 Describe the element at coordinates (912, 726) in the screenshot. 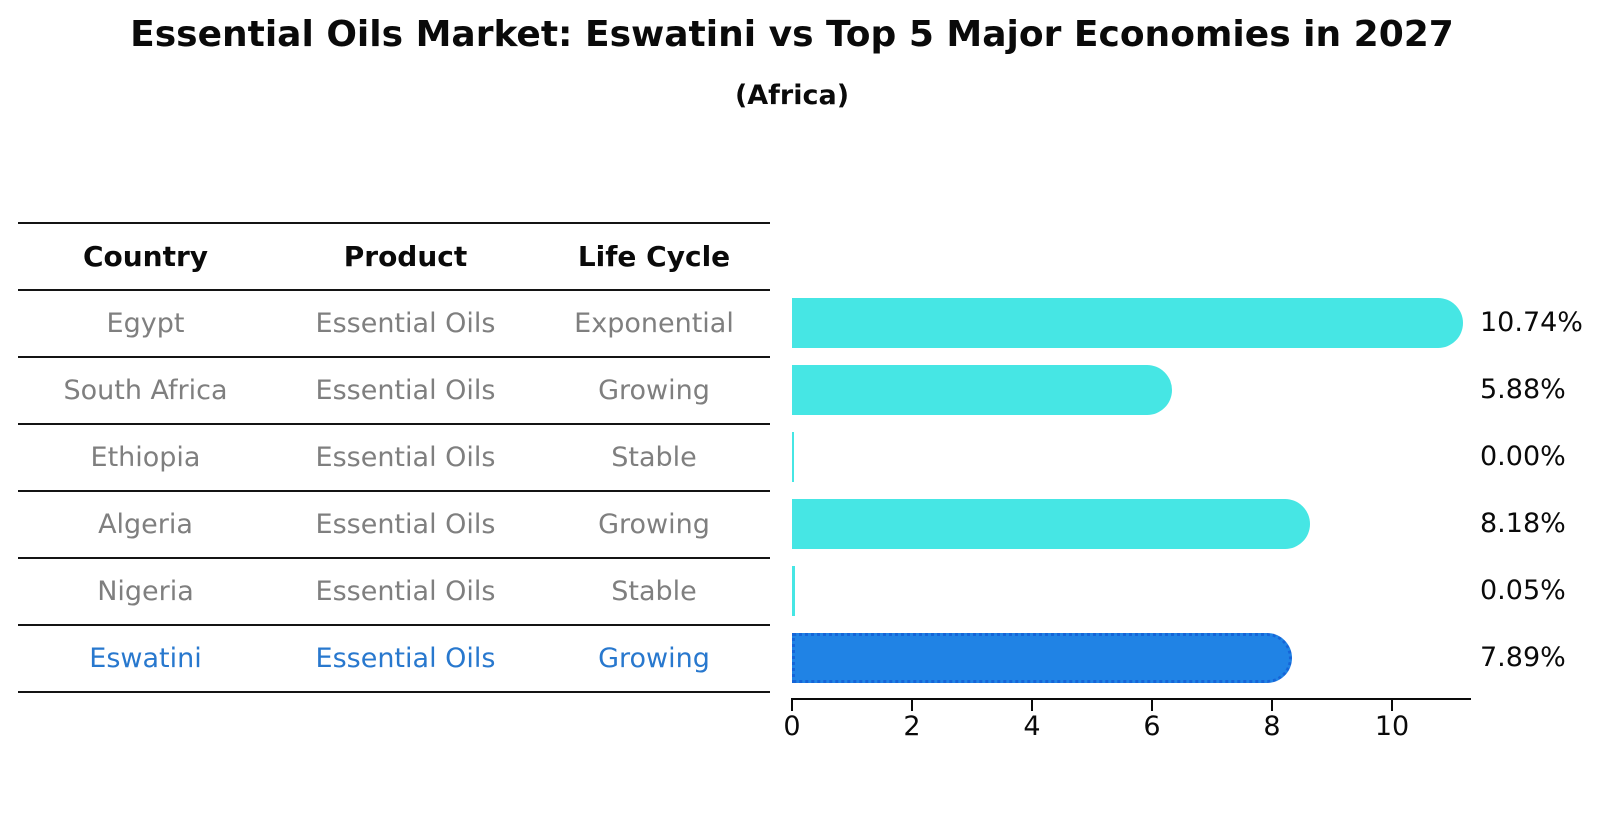

I see `x-axis-tick-label: 2` at that location.